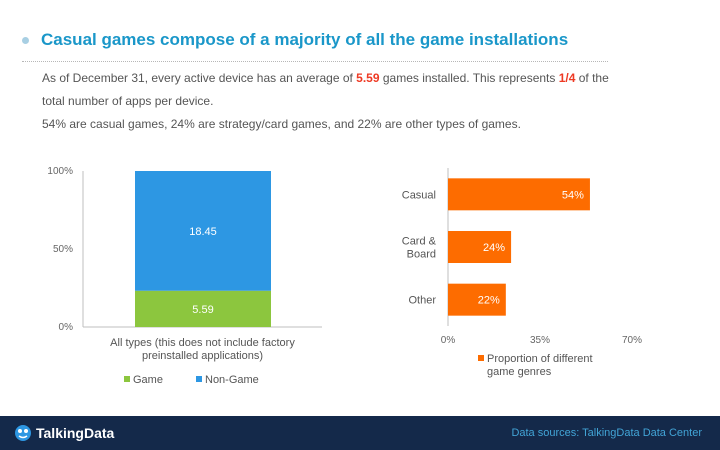 The image size is (720, 450). What do you see at coordinates (315, 61) in the screenshot?
I see `title-divider` at bounding box center [315, 61].